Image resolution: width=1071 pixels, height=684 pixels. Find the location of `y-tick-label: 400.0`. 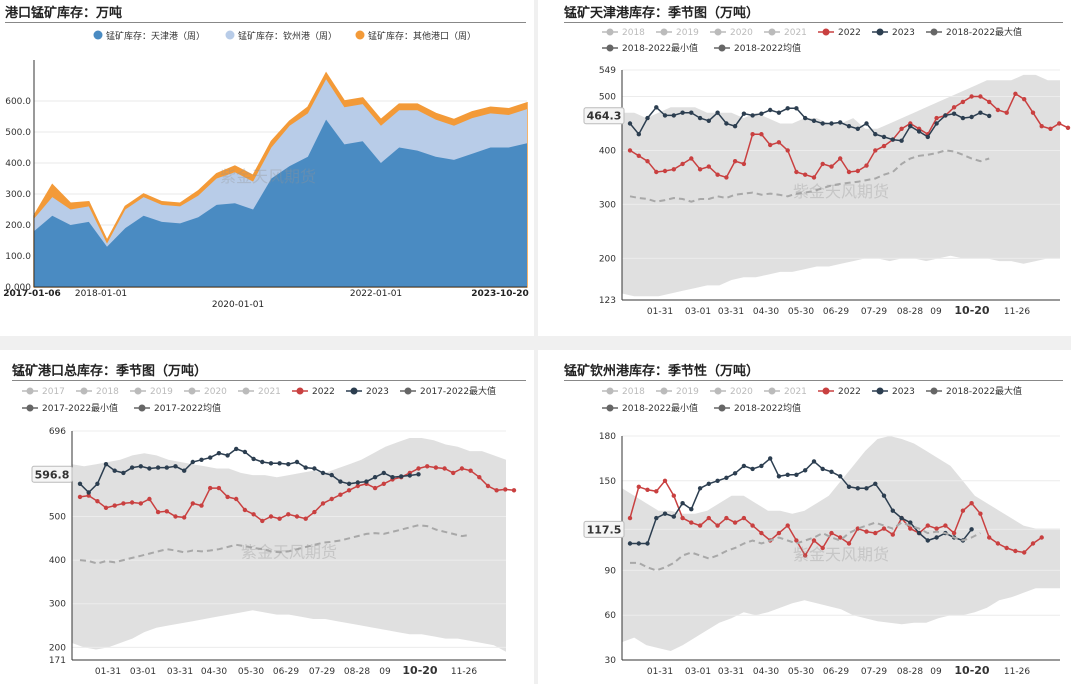

y-tick-label: 400.0 is located at coordinates (18, 164).